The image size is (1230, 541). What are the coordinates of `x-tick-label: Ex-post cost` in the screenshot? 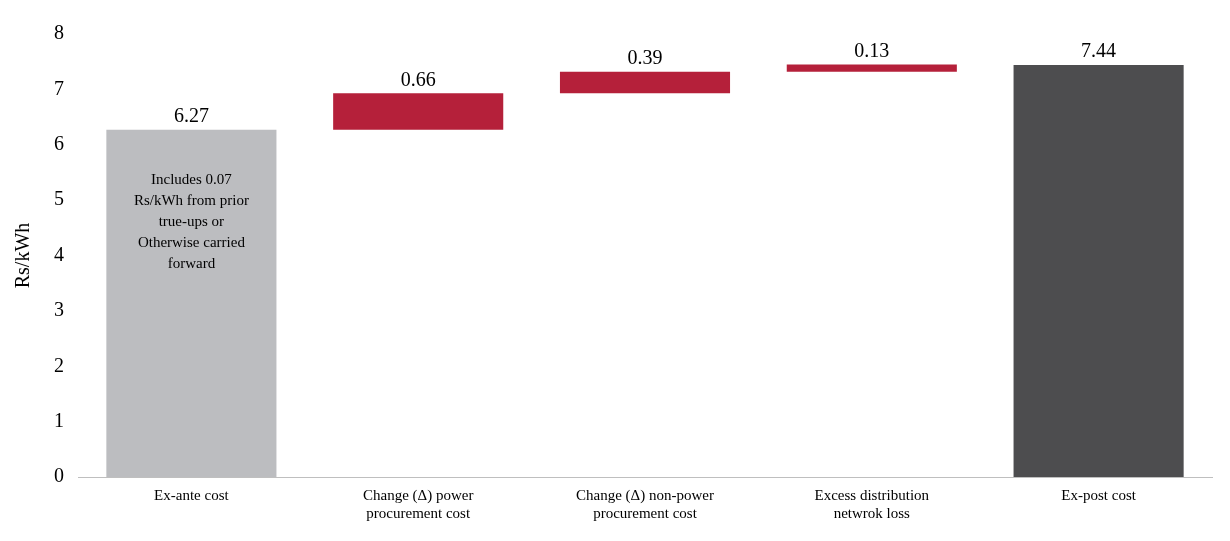 It's located at (1099, 494).